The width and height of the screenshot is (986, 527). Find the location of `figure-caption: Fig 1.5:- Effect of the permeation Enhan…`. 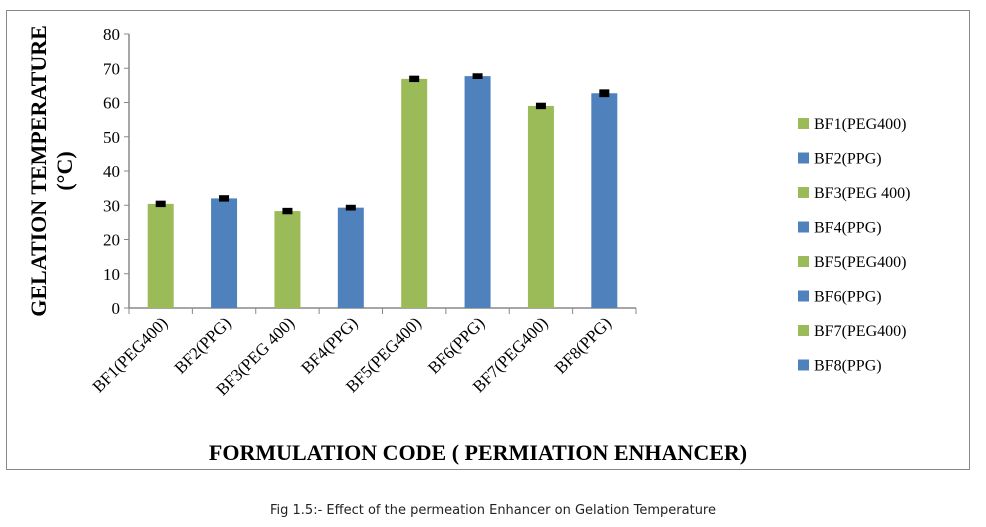

figure-caption: Fig 1.5:- Effect of the permeation Enhan… is located at coordinates (493, 510).